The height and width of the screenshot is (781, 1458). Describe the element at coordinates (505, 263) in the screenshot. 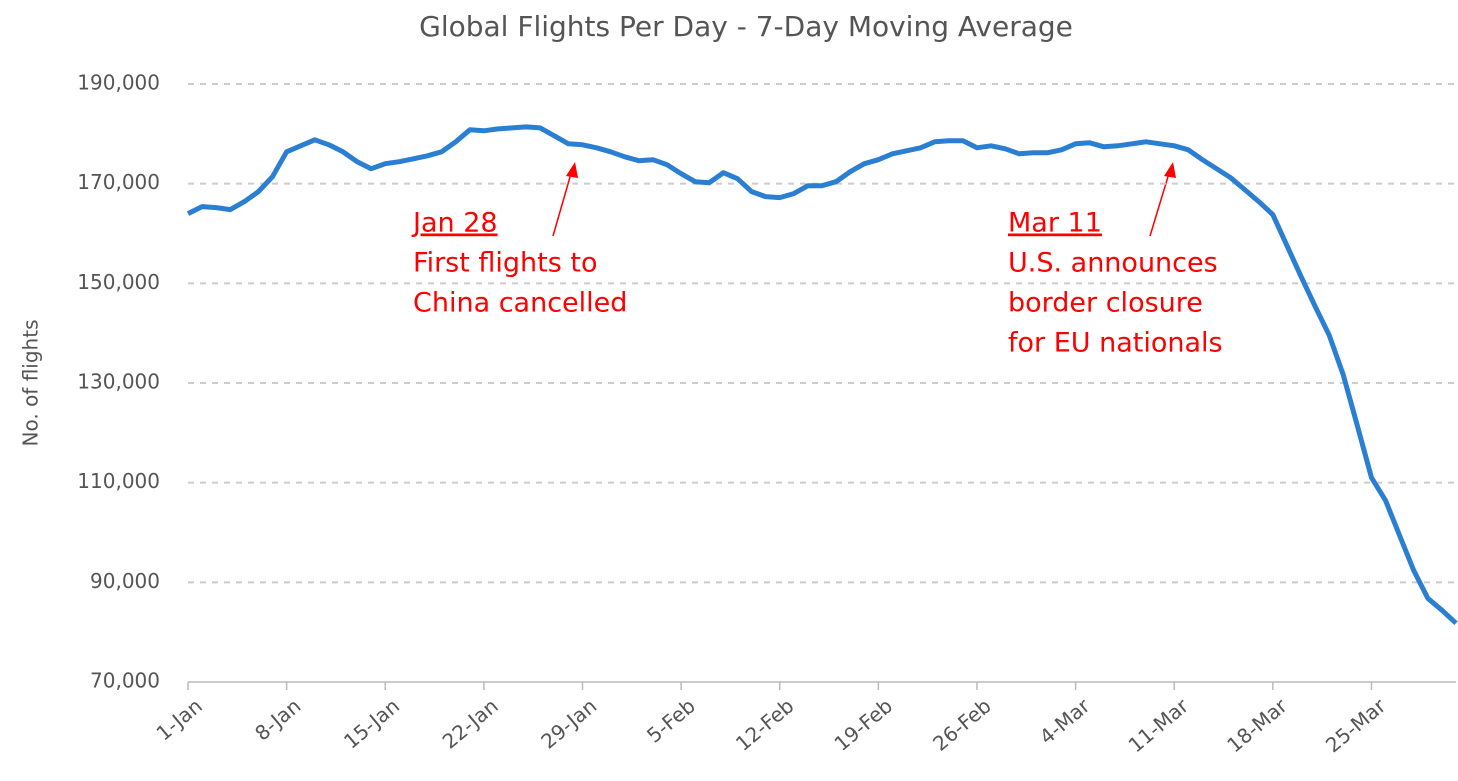

I see `annotation-text: First flights to` at that location.